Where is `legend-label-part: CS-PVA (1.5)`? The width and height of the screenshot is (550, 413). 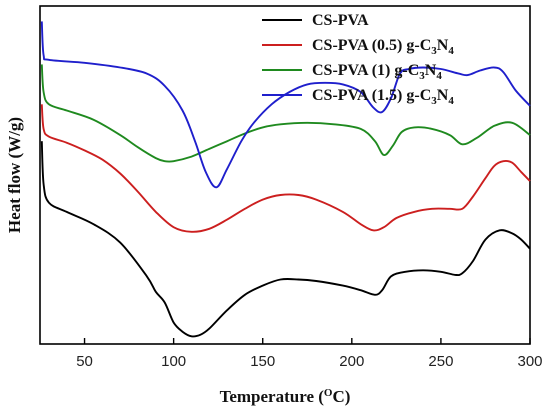
legend-label-part: CS-PVA (1.5) is located at coordinates (359, 95).